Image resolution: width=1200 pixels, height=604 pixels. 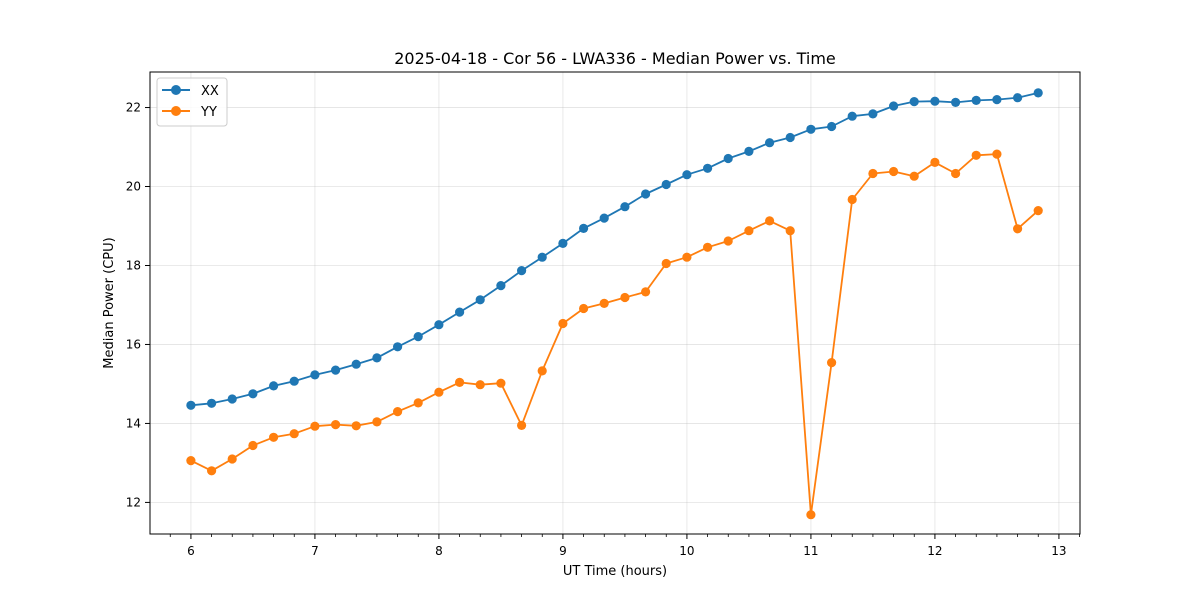 I want to click on legend-label-xx: XX, so click(x=210, y=91).